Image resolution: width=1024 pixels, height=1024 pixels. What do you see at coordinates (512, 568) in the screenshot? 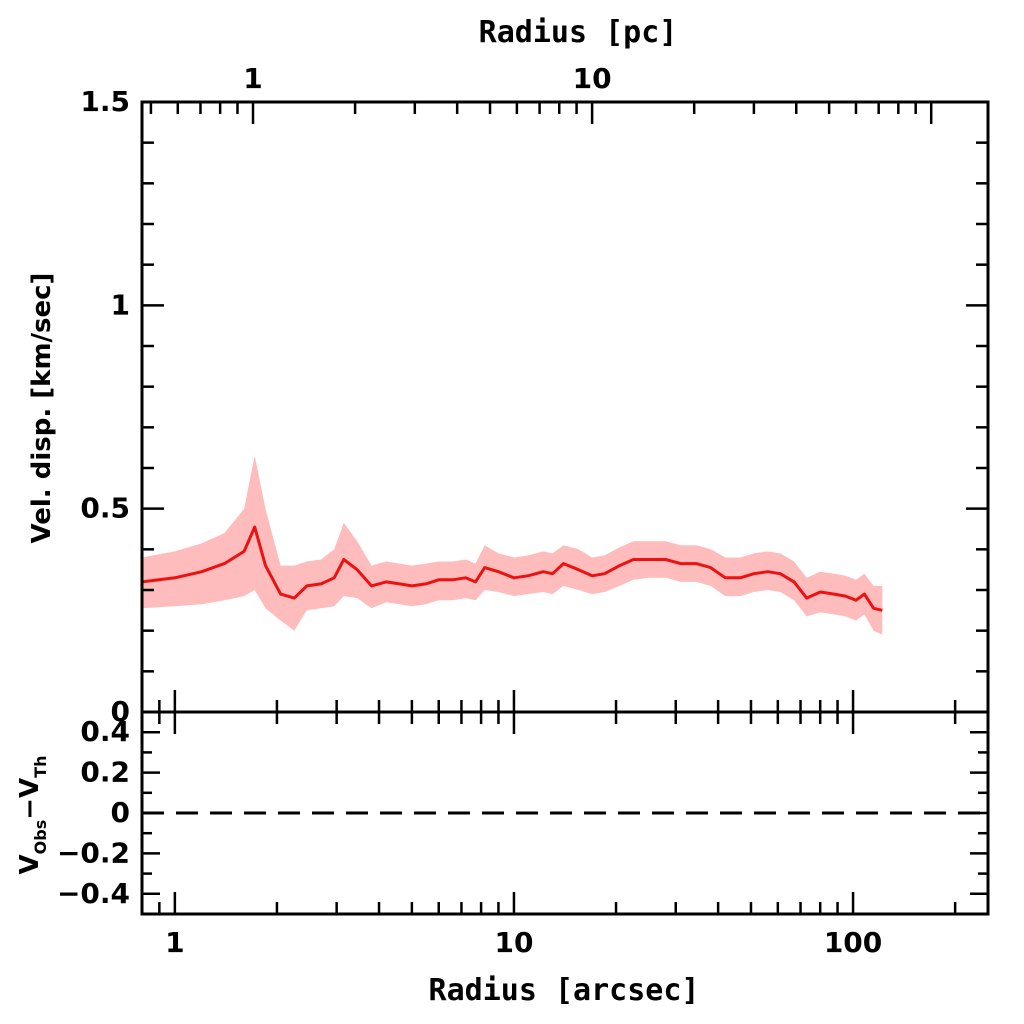
I see `velocity-dispersion-line` at bounding box center [512, 568].